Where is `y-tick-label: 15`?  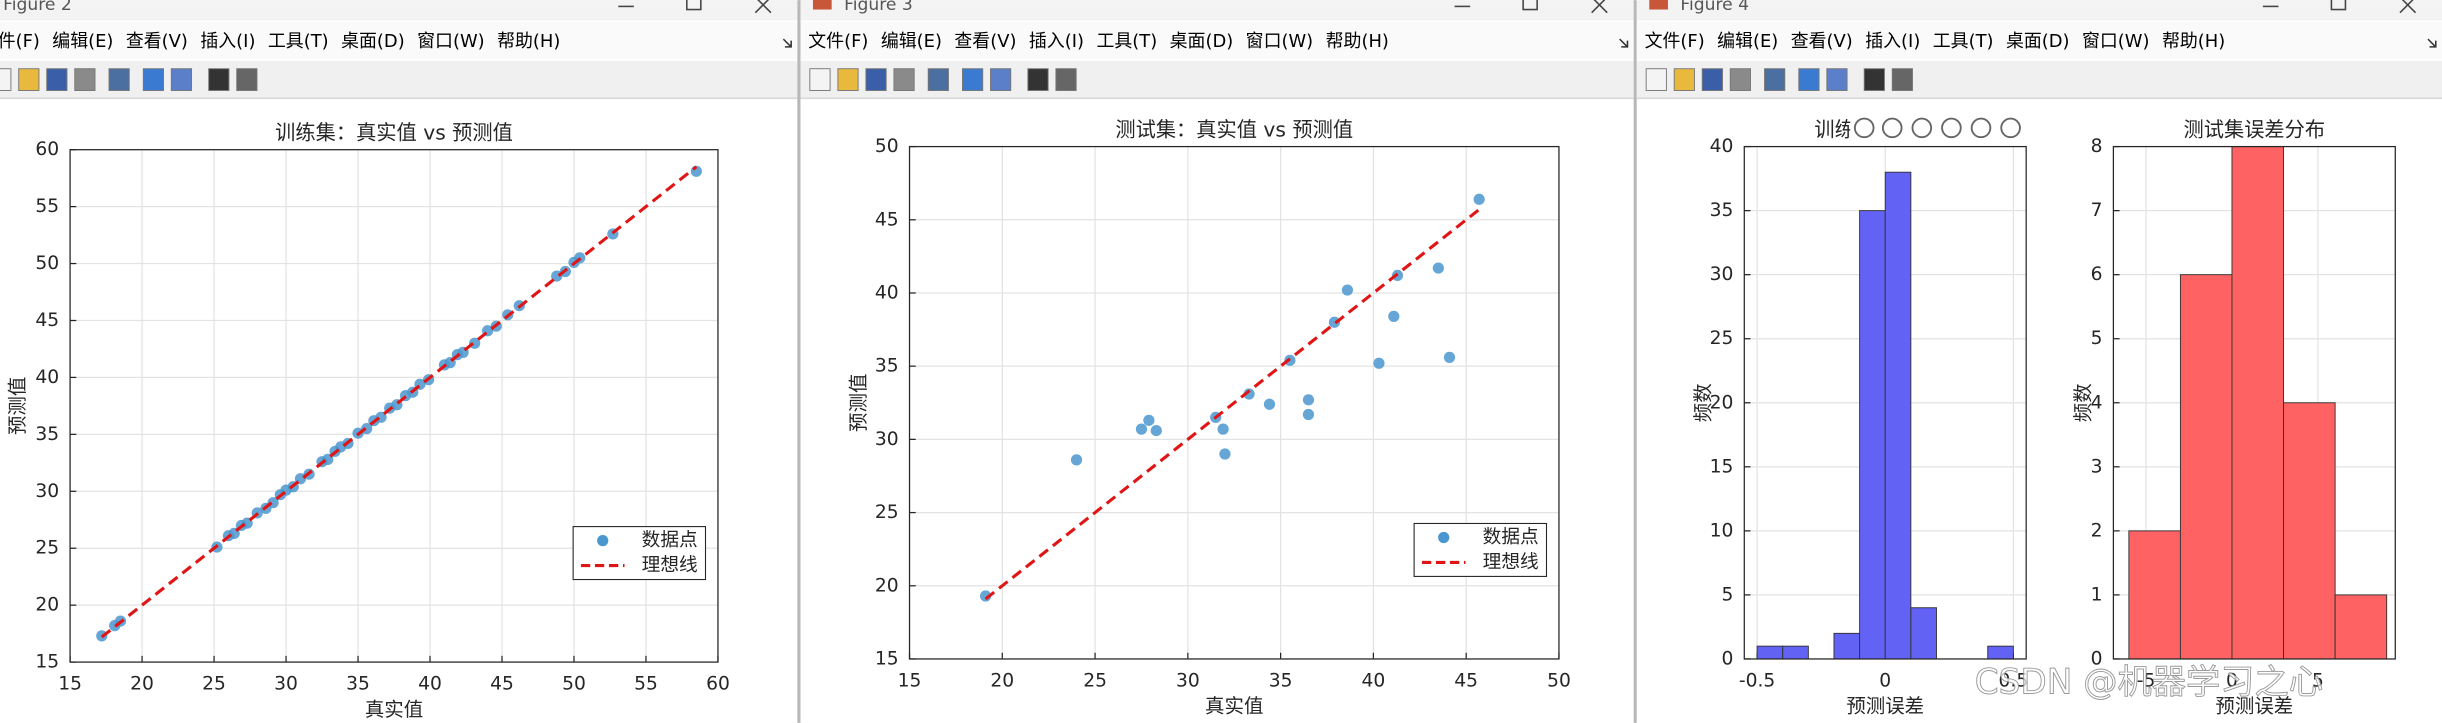
y-tick-label: 15 is located at coordinates (1722, 466).